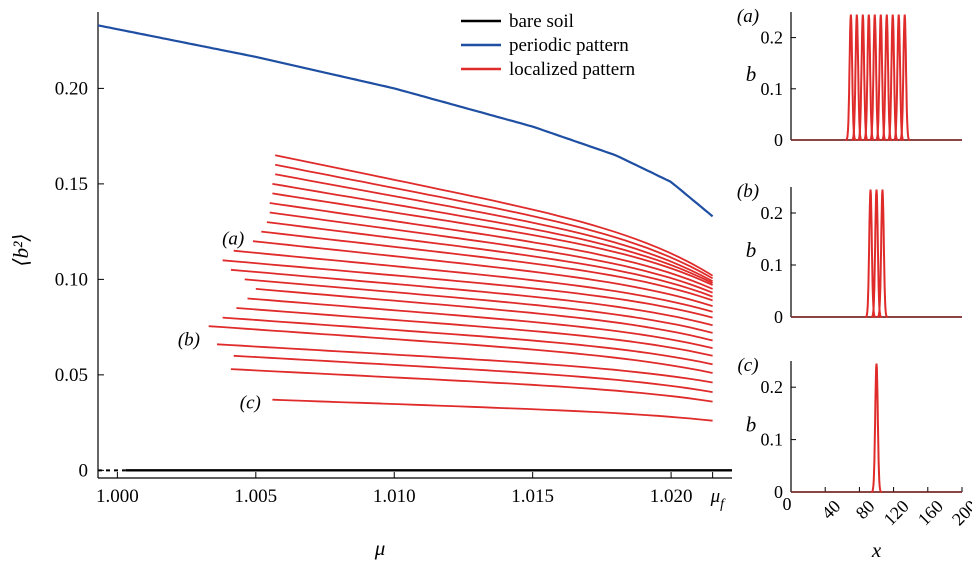 The height and width of the screenshot is (562, 972). Describe the element at coordinates (930, 512) in the screenshot. I see `inset-x-tick-label: 160` at that location.